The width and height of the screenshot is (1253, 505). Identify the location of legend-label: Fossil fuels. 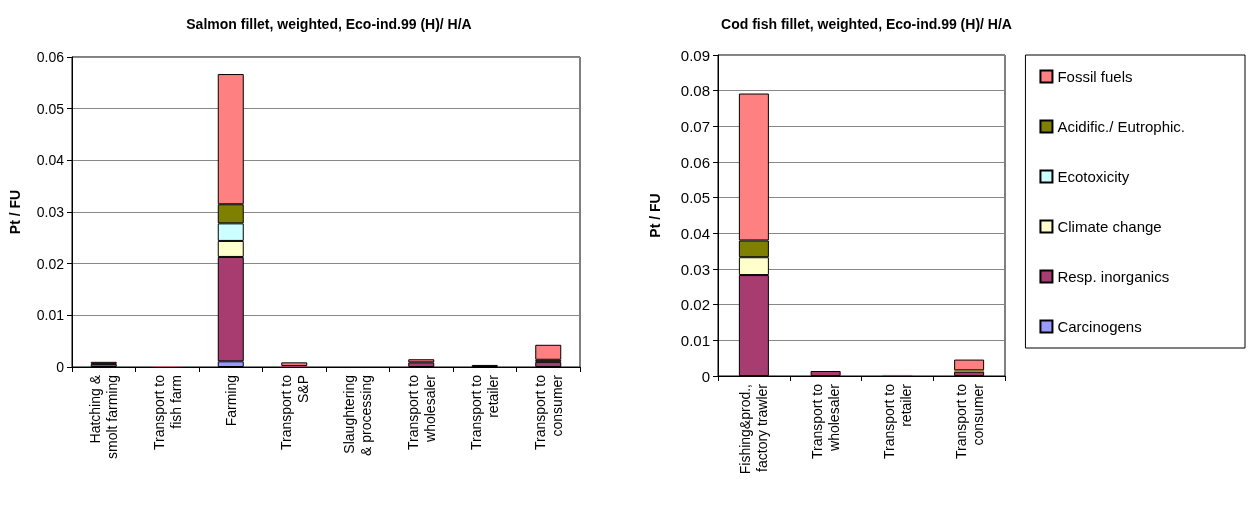
(1095, 76).